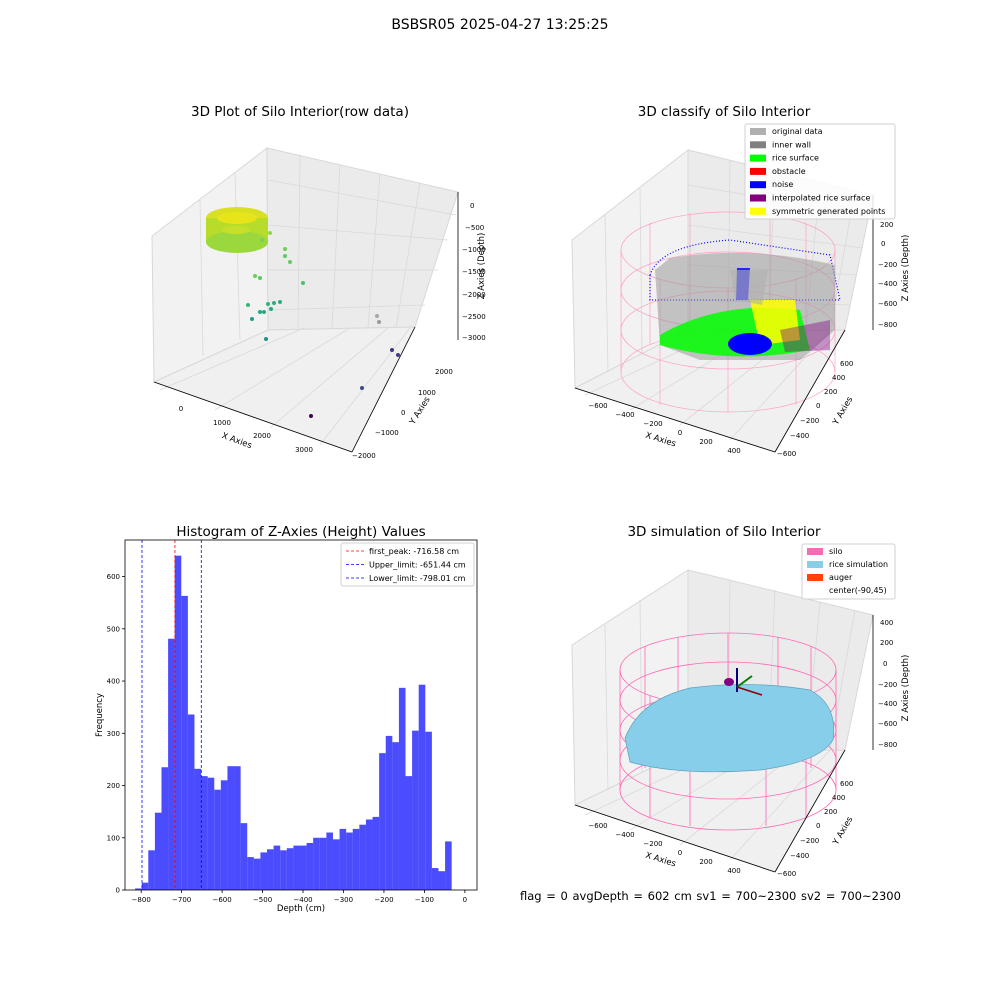 The image size is (1000, 1000). Describe the element at coordinates (886, 225) in the screenshot. I see `classify-z-tick: 200` at that location.